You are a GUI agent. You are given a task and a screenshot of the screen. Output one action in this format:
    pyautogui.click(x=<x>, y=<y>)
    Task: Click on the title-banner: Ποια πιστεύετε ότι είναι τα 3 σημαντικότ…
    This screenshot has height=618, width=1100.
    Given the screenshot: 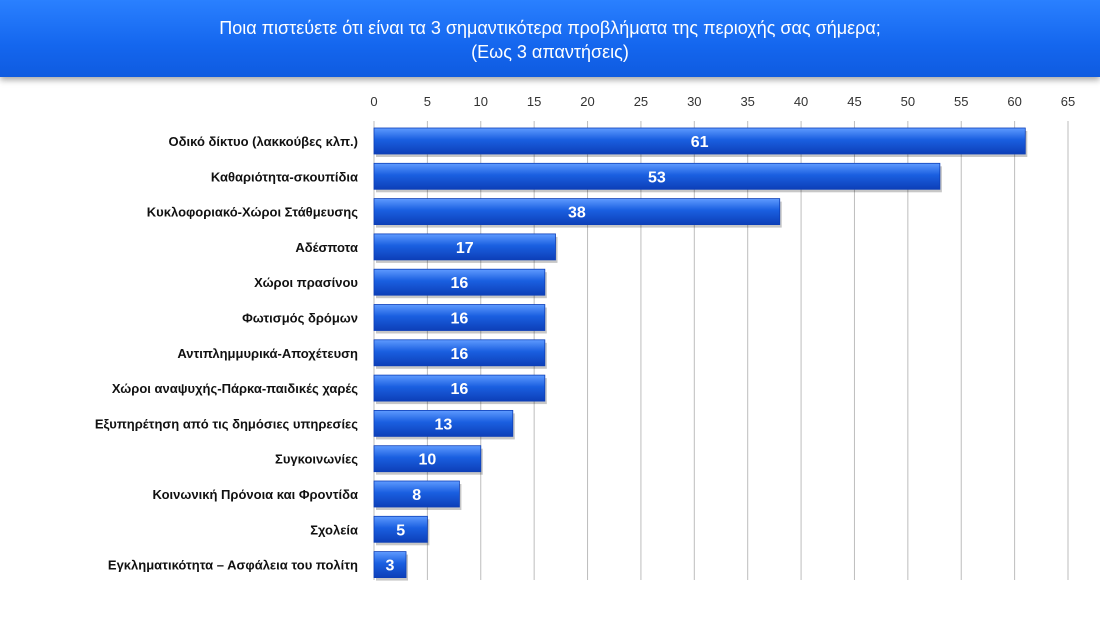 What is the action you would take?
    pyautogui.click(x=550, y=38)
    